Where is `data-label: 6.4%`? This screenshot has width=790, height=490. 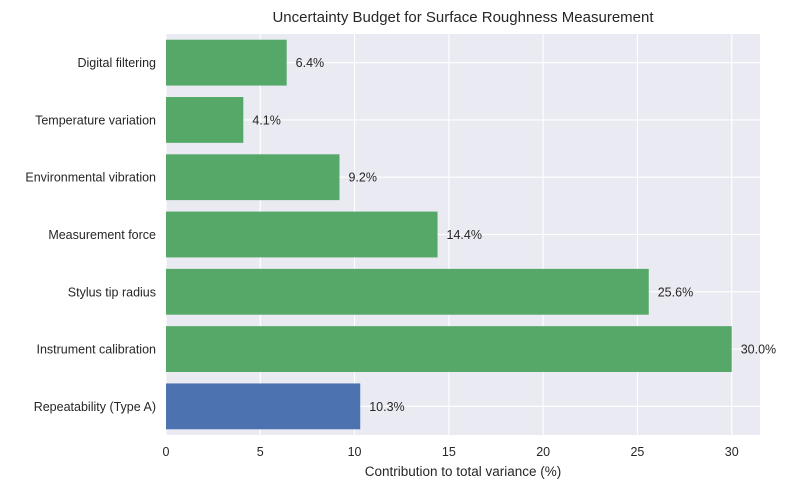 data-label: 6.4% is located at coordinates (310, 63).